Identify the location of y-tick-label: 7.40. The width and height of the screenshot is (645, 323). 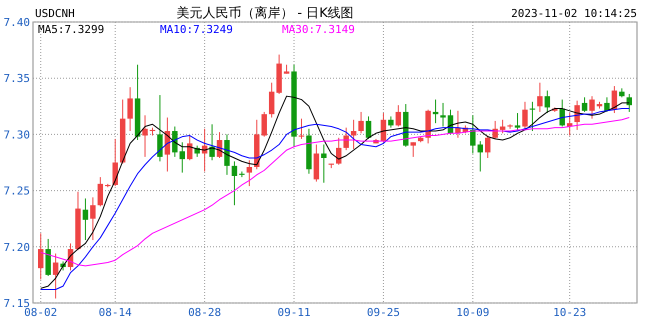
(17, 22).